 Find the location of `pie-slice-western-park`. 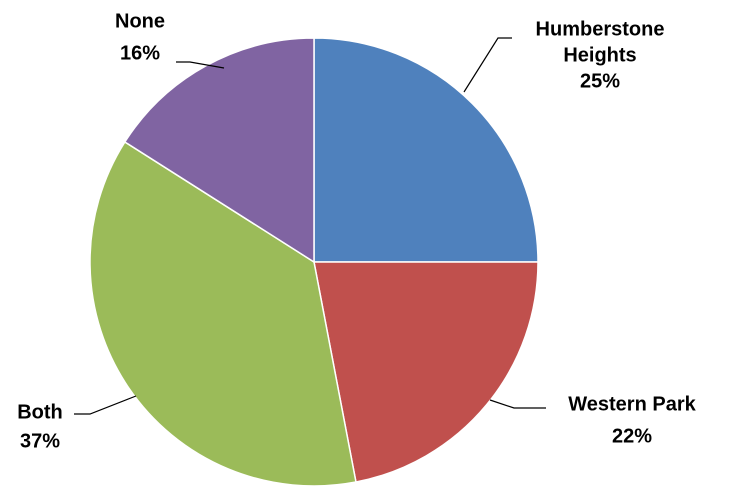

pie-slice-western-park is located at coordinates (426, 372).